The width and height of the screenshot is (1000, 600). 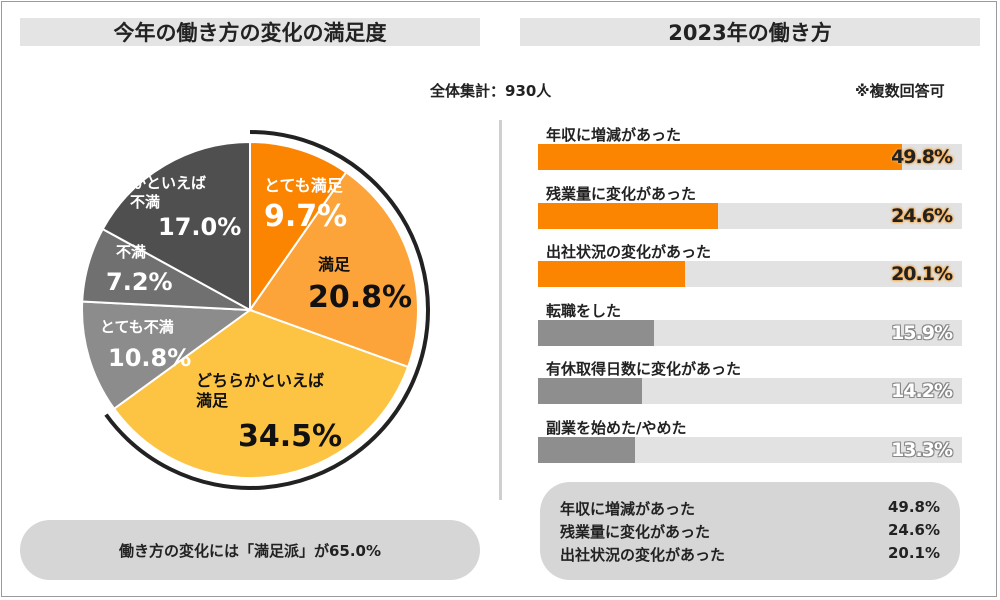 What do you see at coordinates (922, 391) in the screenshot?
I see `bar-value: 14.2%` at bounding box center [922, 391].